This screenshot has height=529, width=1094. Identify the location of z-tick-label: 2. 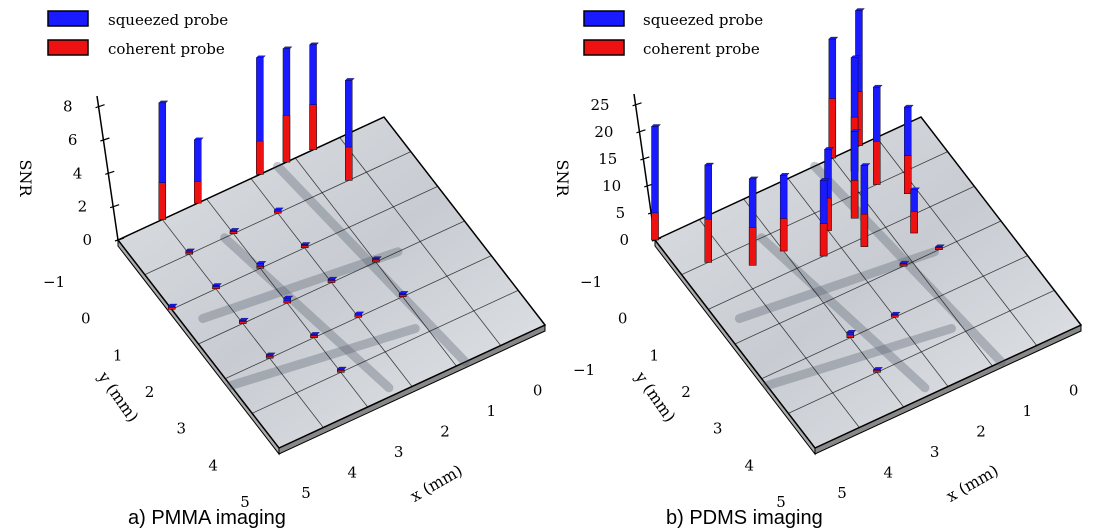
(83, 207).